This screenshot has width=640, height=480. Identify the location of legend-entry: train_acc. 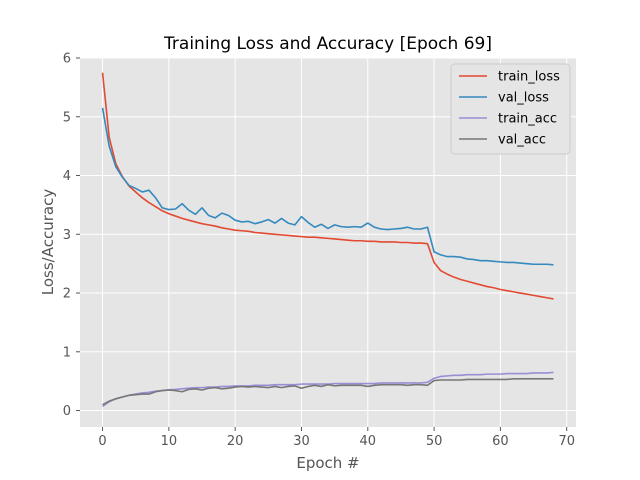
(527, 119).